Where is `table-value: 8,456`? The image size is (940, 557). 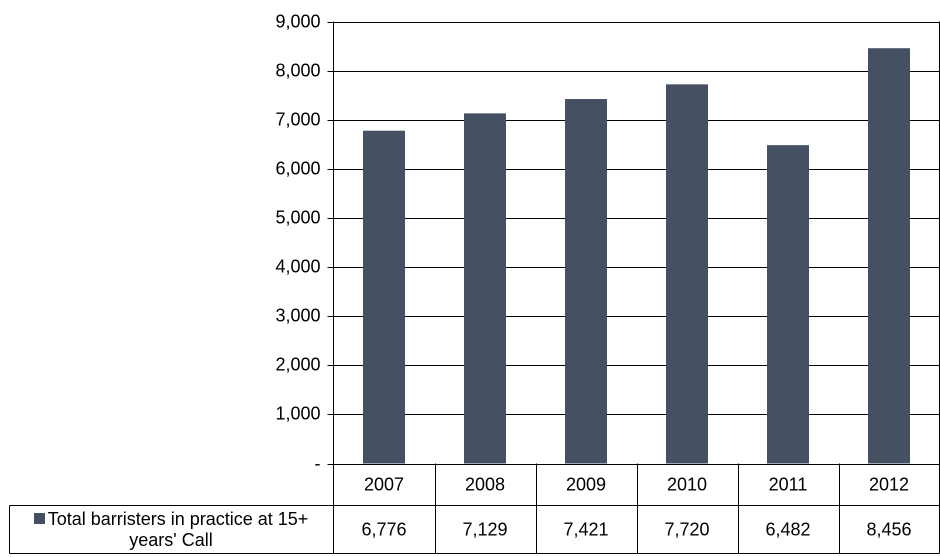 table-value: 8,456 is located at coordinates (888, 529).